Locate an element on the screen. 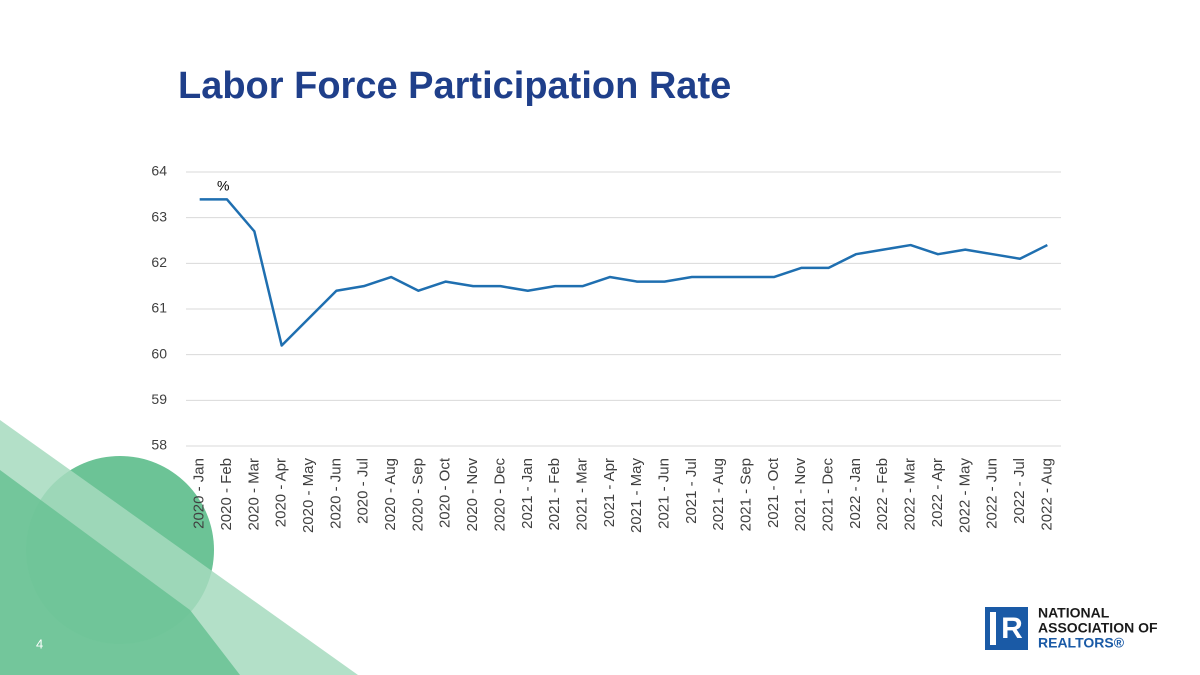  x-tick-label: 2020 - Jan is located at coordinates (199, 493).